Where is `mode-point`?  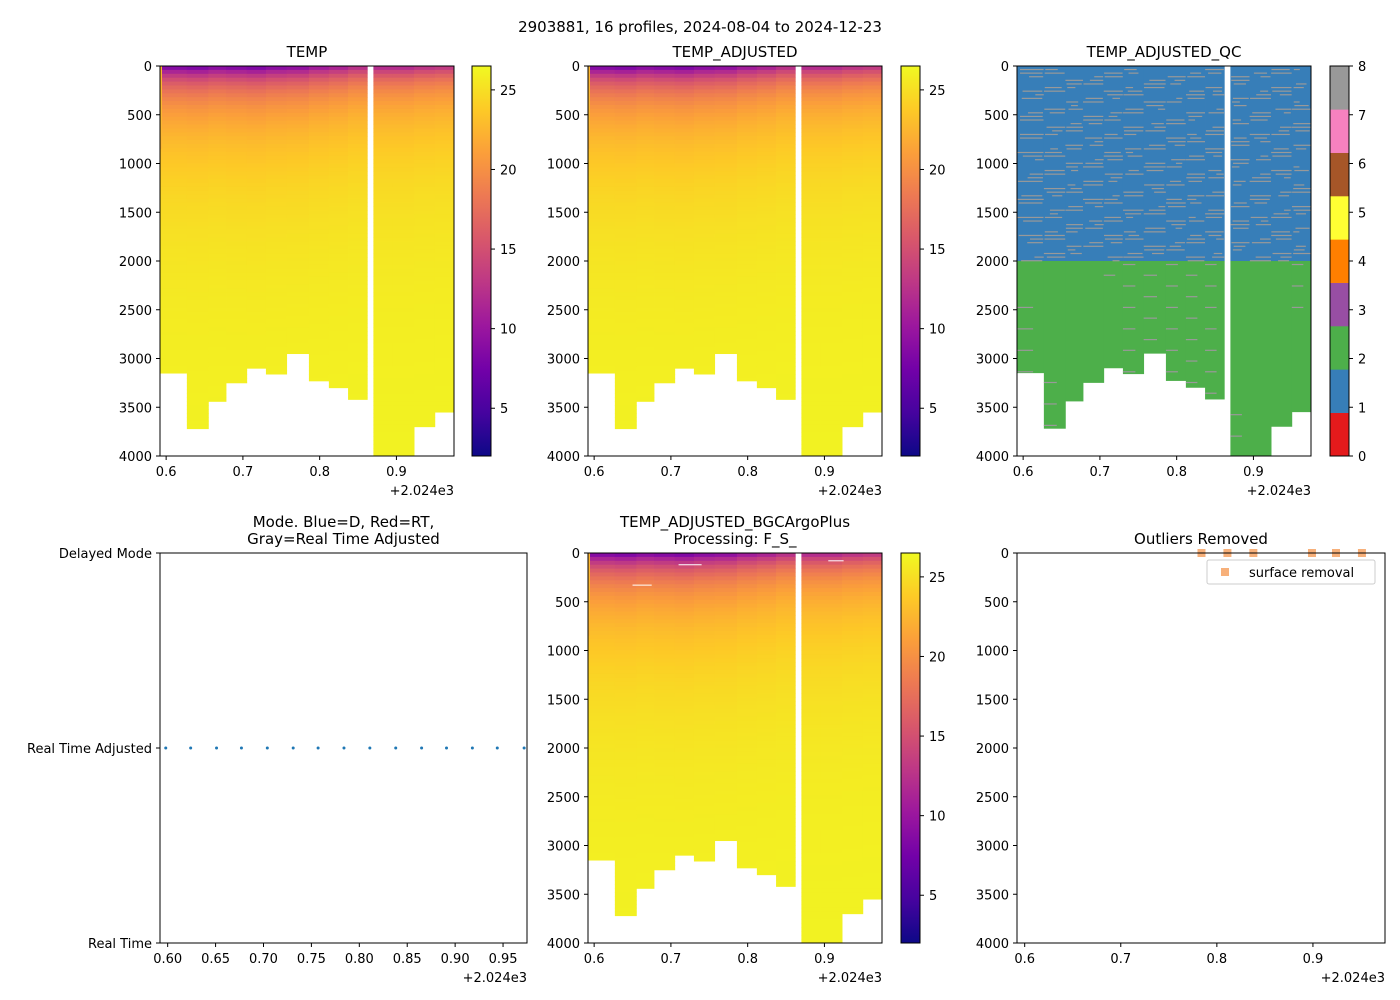 mode-point is located at coordinates (422, 748).